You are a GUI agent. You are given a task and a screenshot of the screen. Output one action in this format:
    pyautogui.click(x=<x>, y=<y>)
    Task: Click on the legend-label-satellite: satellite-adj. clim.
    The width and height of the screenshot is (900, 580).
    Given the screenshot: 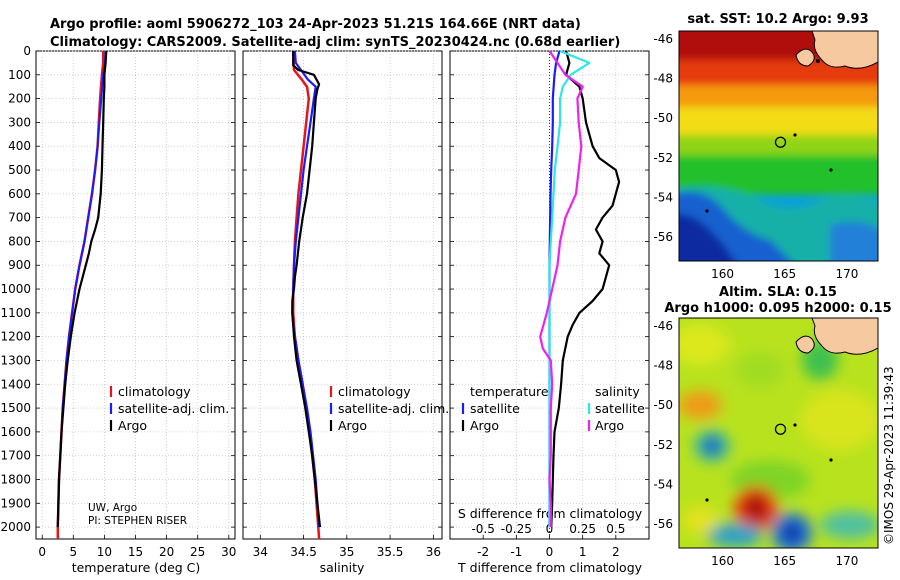 What is the action you would take?
    pyautogui.click(x=173, y=408)
    